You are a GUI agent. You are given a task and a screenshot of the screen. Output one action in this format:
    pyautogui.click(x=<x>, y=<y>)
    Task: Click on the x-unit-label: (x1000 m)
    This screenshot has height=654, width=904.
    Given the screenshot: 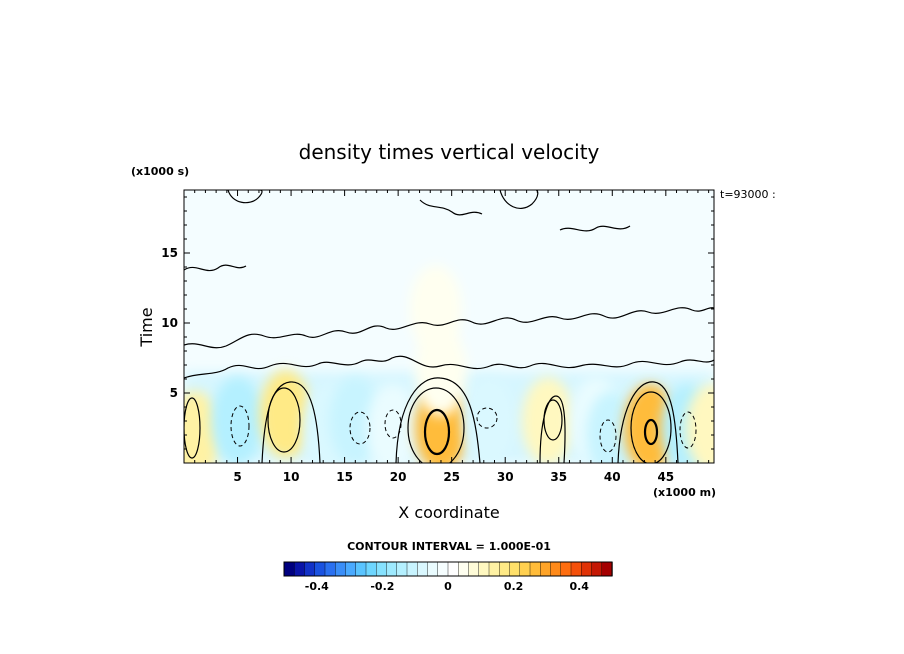 What is the action you would take?
    pyautogui.click(x=684, y=492)
    